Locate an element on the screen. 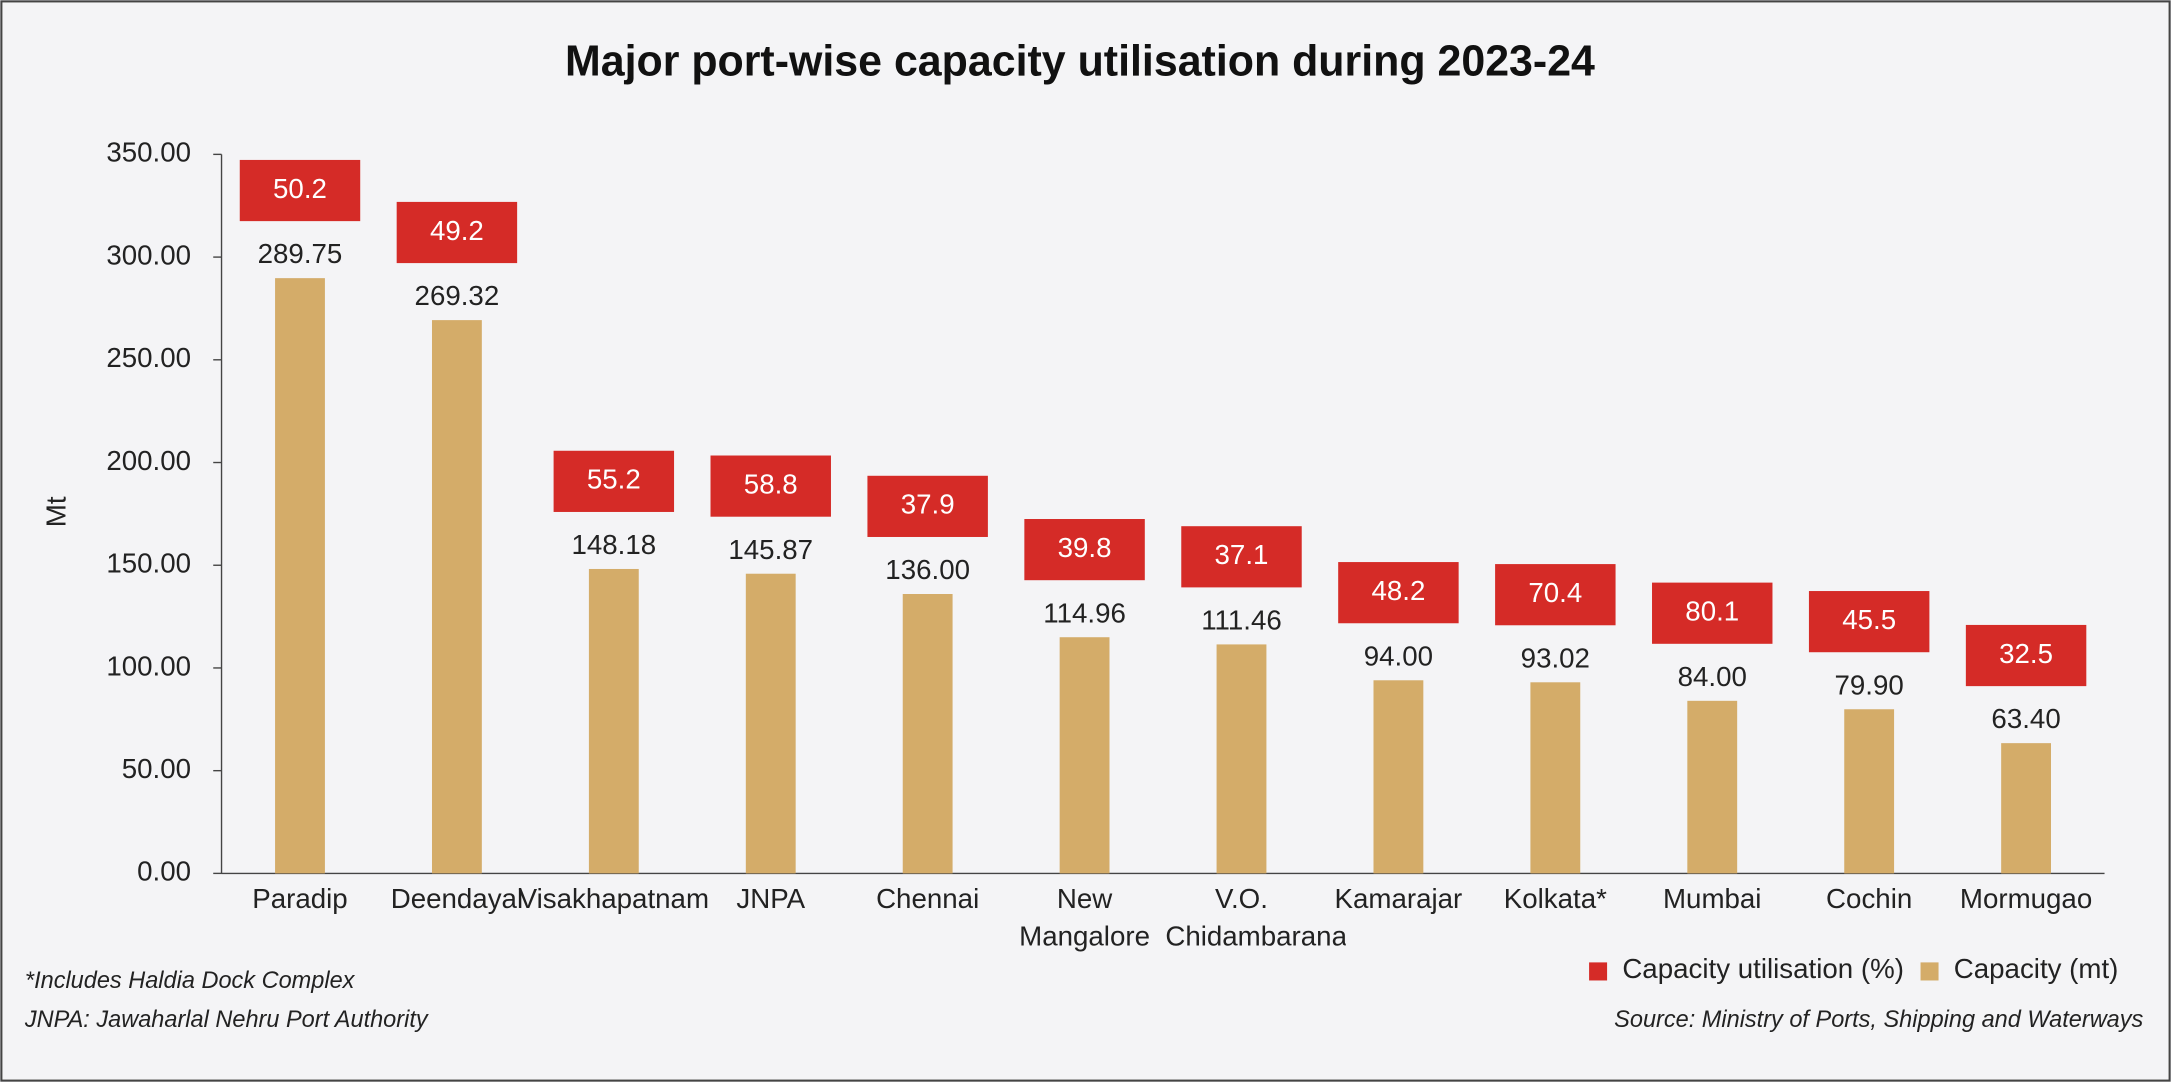 This screenshot has width=2171, height=1082. utilisation-label: 49.2 is located at coordinates (457, 230).